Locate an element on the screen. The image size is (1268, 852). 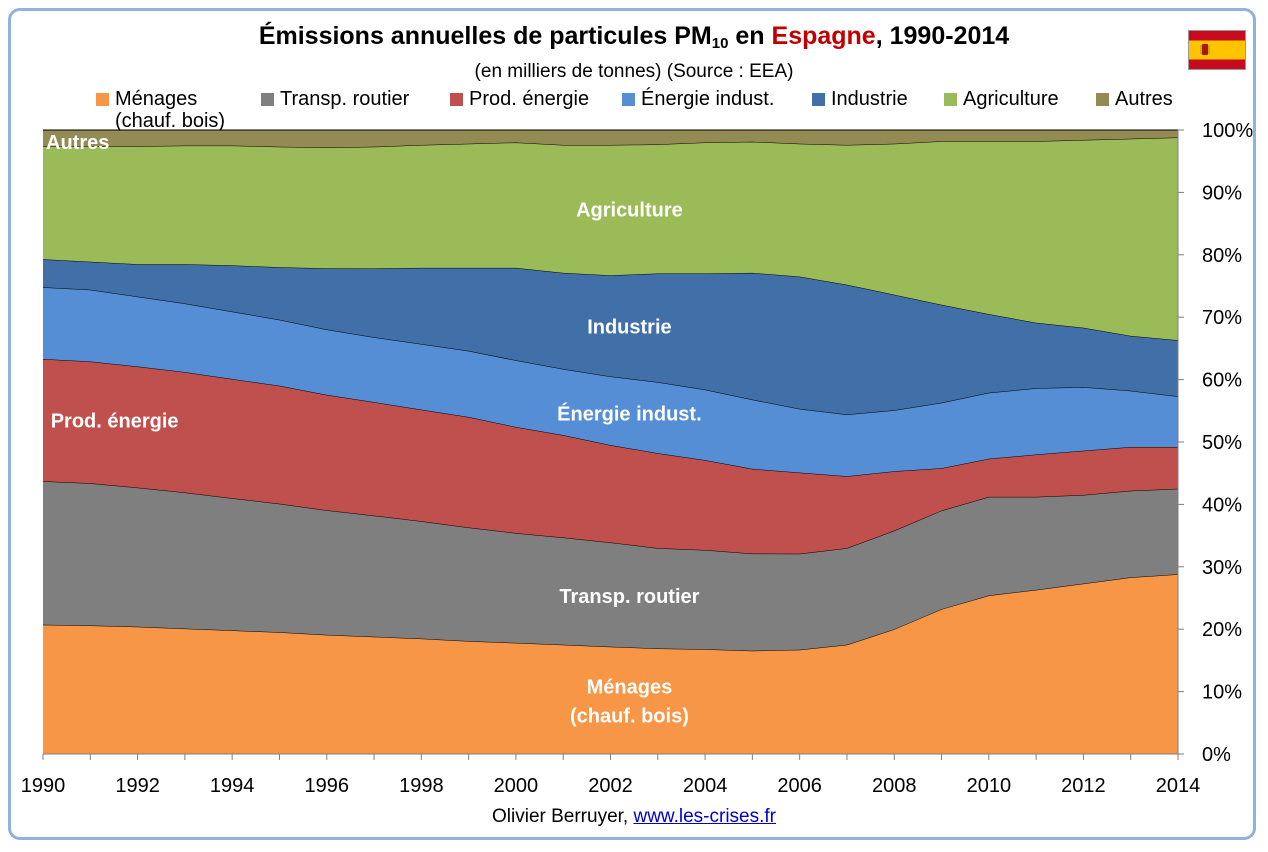
legend-label: Prod. énergie is located at coordinates (529, 99).